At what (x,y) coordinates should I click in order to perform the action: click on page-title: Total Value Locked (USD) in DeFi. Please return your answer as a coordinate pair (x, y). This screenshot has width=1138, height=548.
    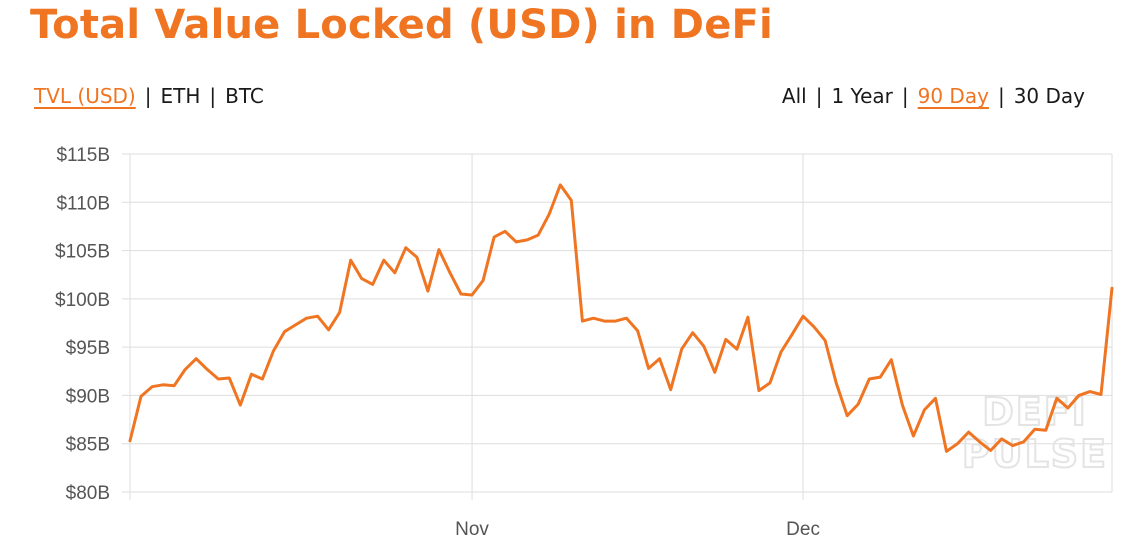
    Looking at the image, I should click on (401, 25).